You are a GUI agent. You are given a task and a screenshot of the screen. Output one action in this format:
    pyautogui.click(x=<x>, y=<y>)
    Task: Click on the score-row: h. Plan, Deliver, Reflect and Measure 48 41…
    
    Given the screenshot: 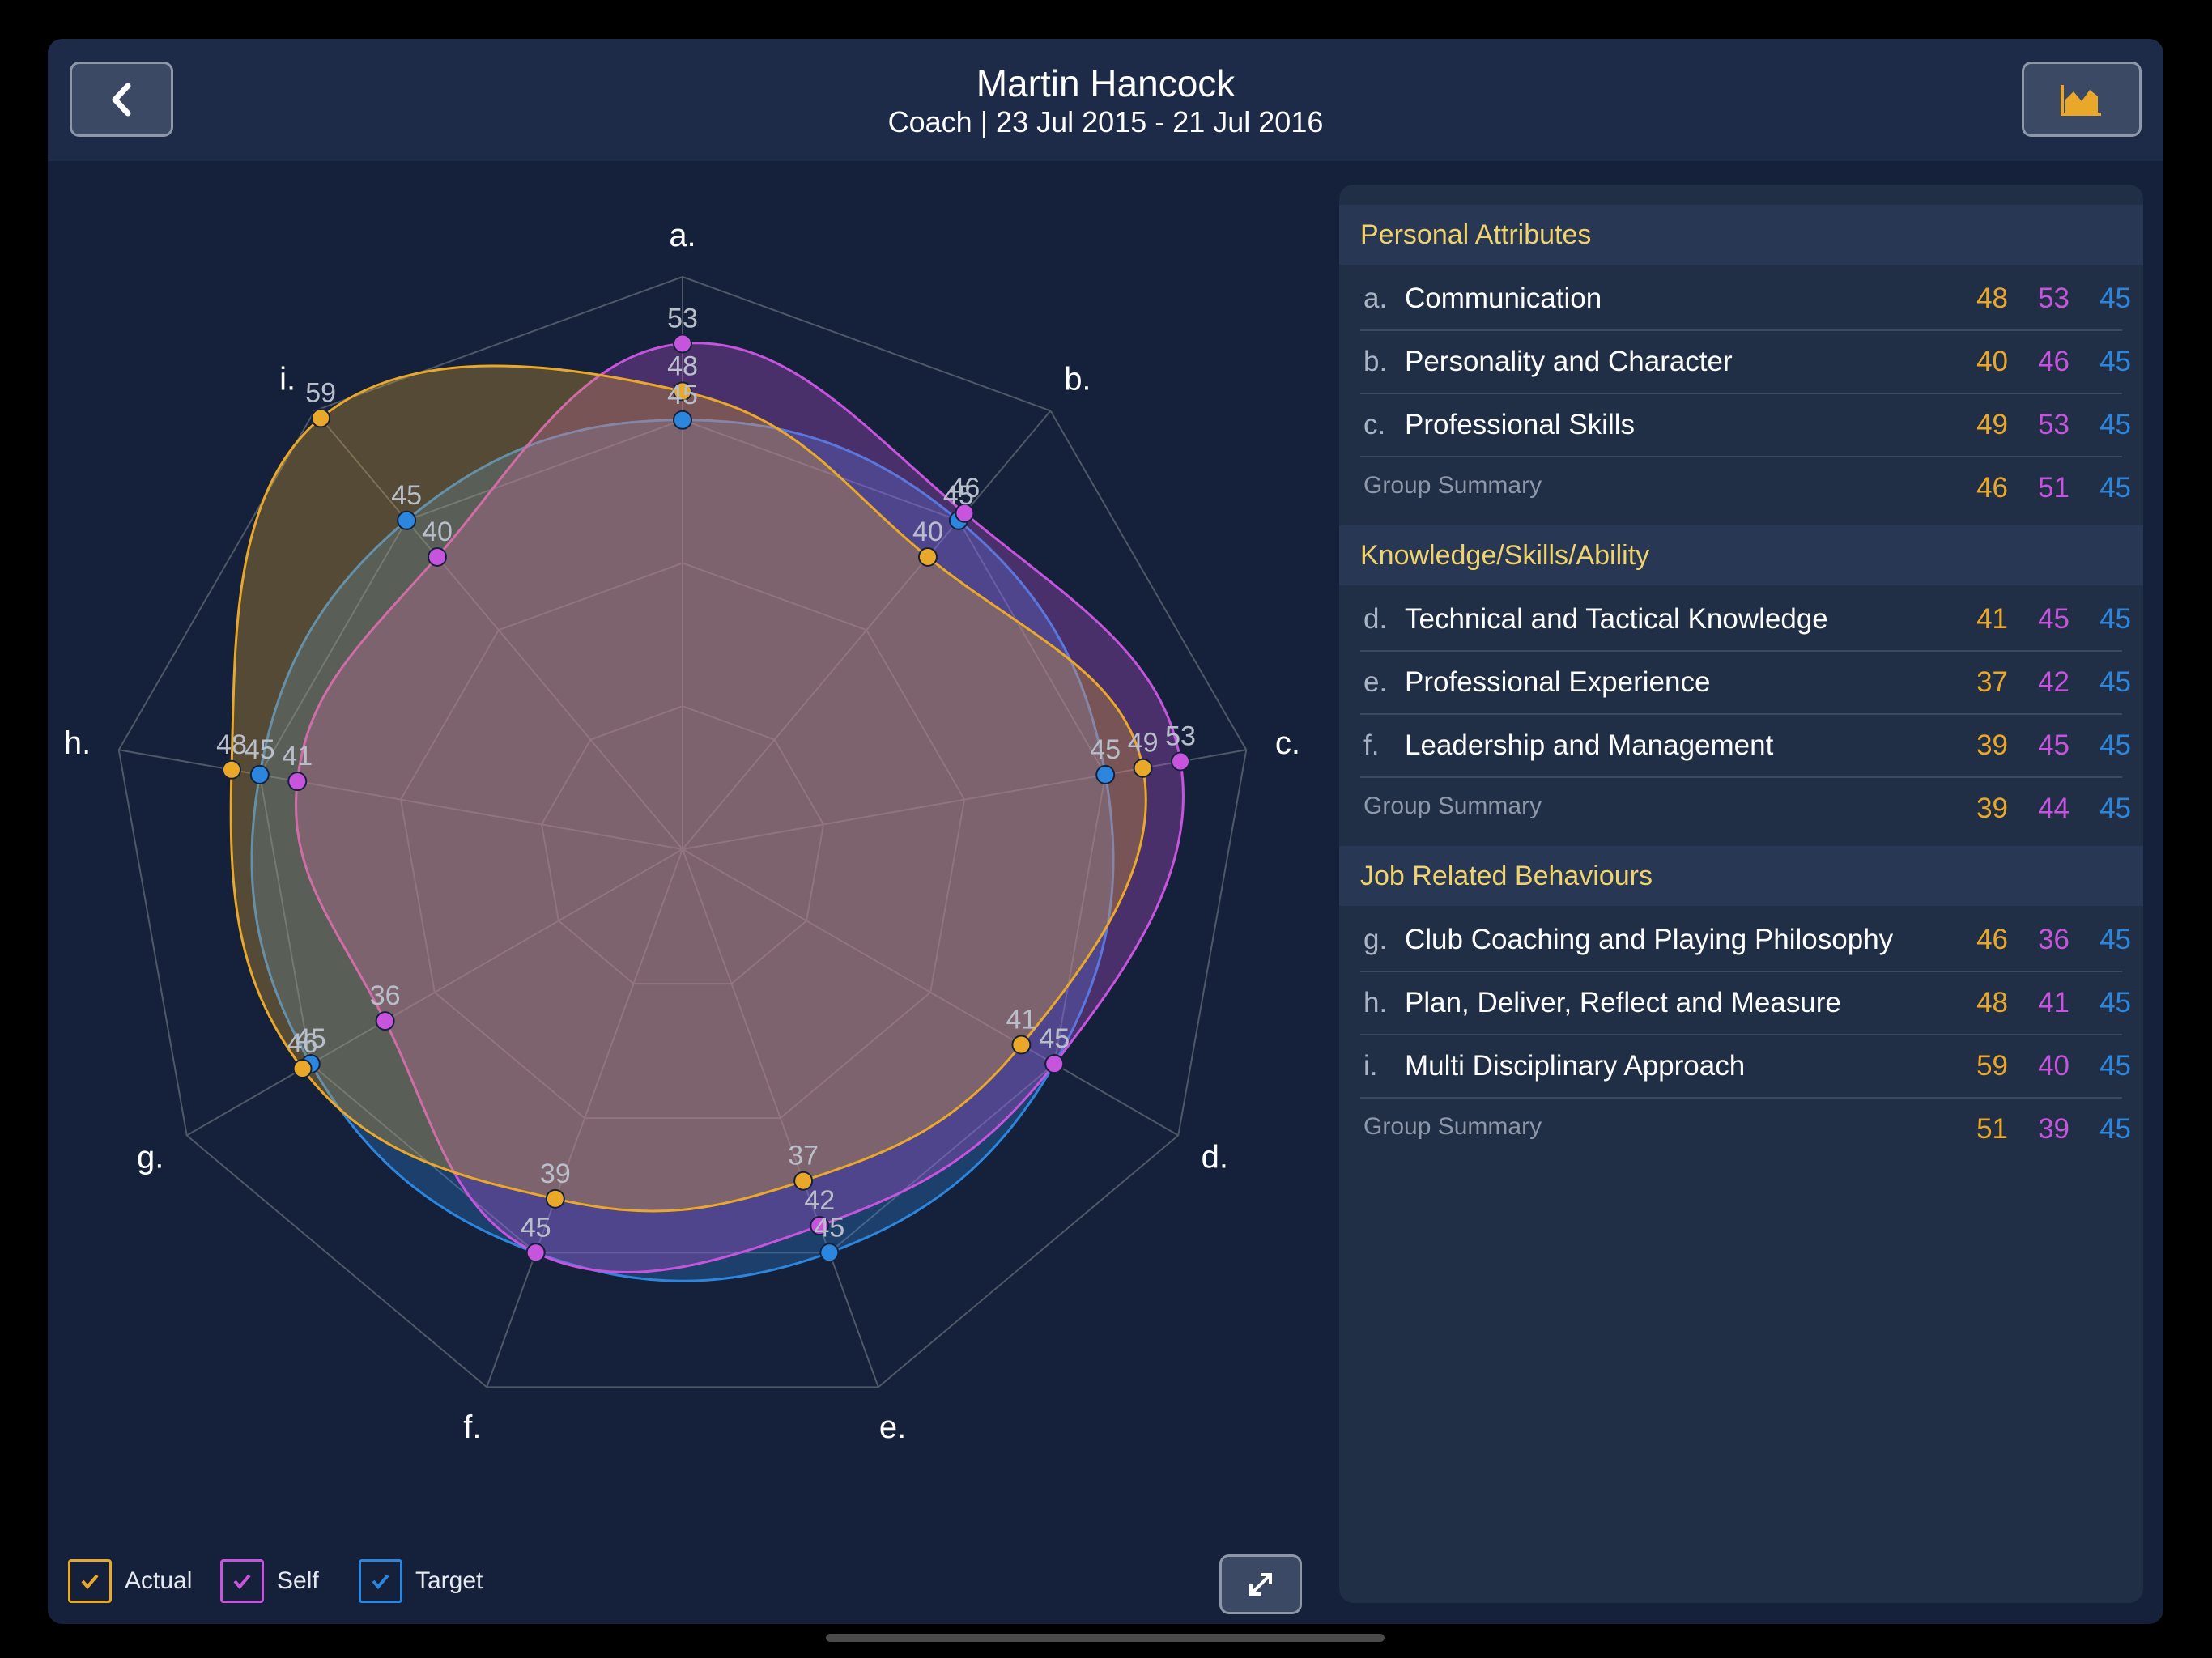 What is the action you would take?
    pyautogui.click(x=1741, y=1003)
    